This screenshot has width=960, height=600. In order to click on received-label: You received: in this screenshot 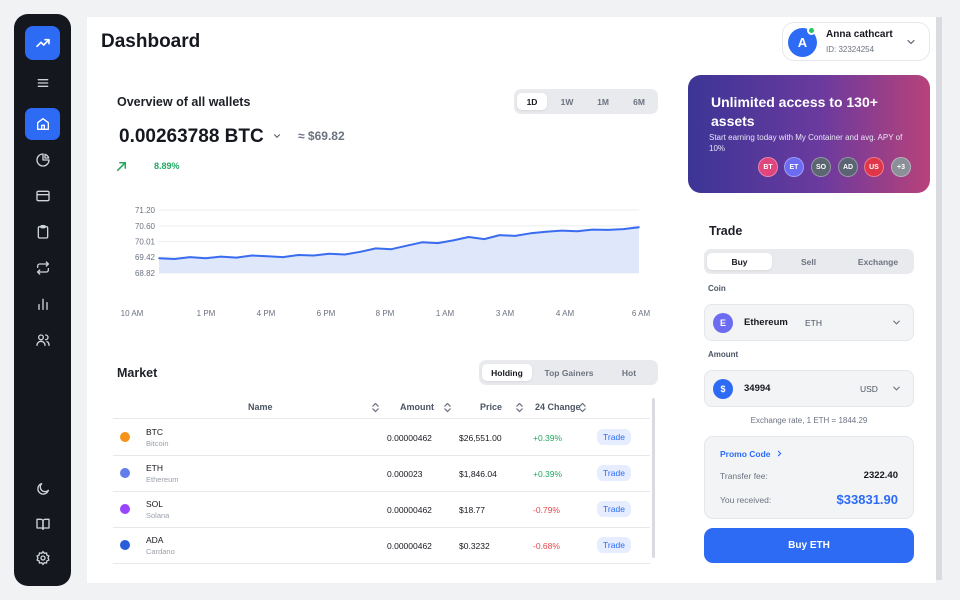, I will do `click(746, 500)`.